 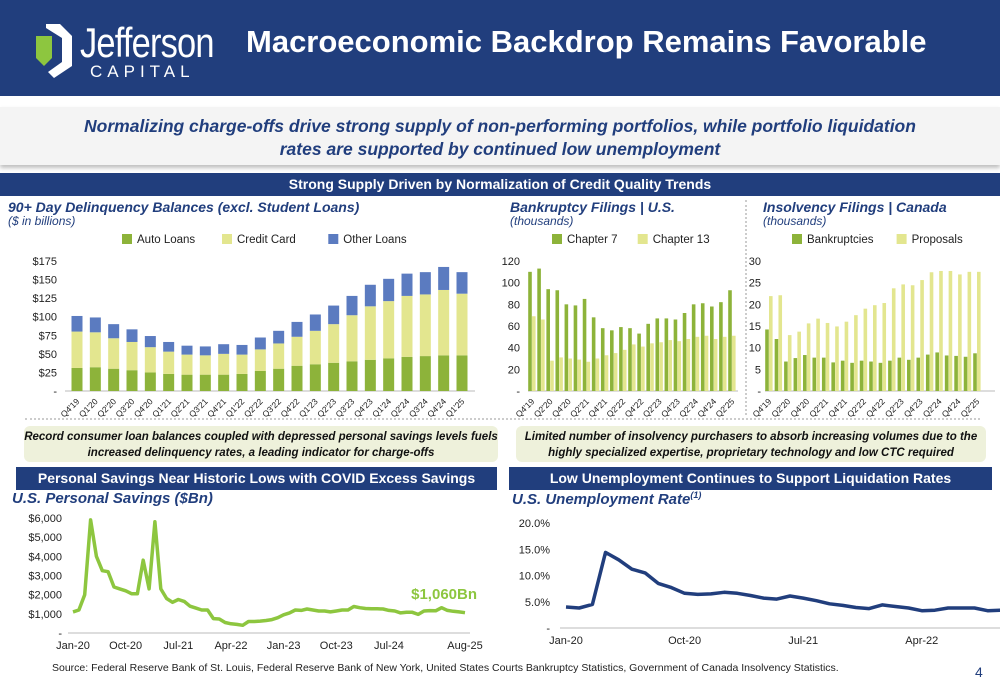 I want to click on legend-label: Credit Card, so click(x=266, y=240).